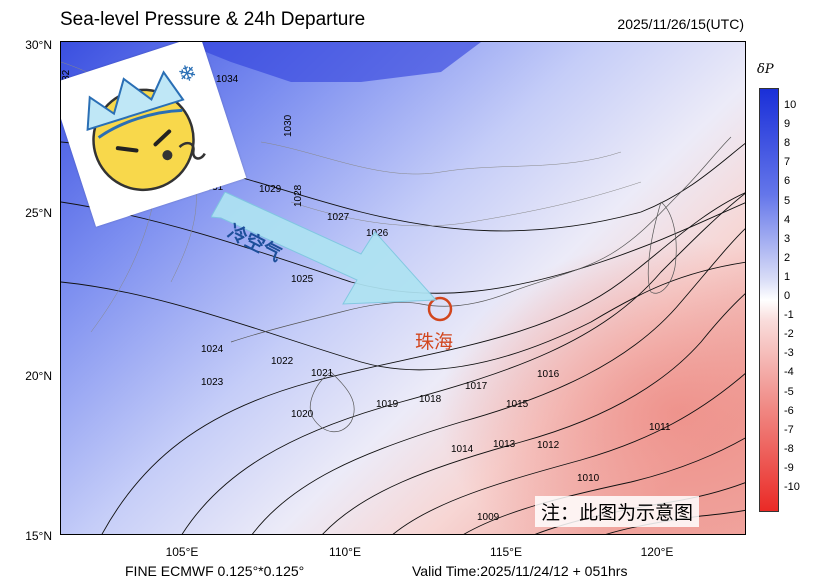 This screenshot has width=814, height=587. What do you see at coordinates (322, 373) in the screenshot?
I see `isobar-label: 1021` at bounding box center [322, 373].